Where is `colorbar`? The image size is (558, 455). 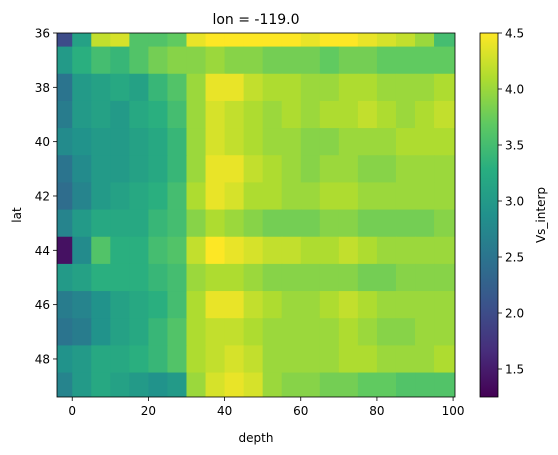 colorbar is located at coordinates (489, 215).